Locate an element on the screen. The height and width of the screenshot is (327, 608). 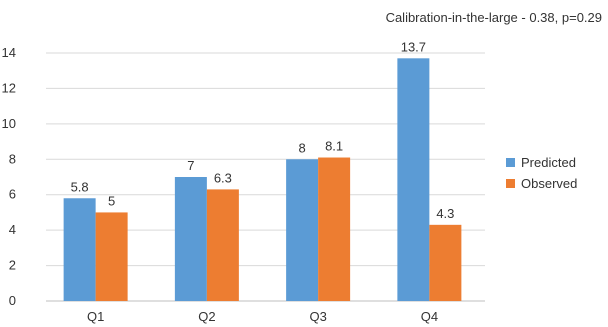
legend: Predicted Observed is located at coordinates (541, 173).